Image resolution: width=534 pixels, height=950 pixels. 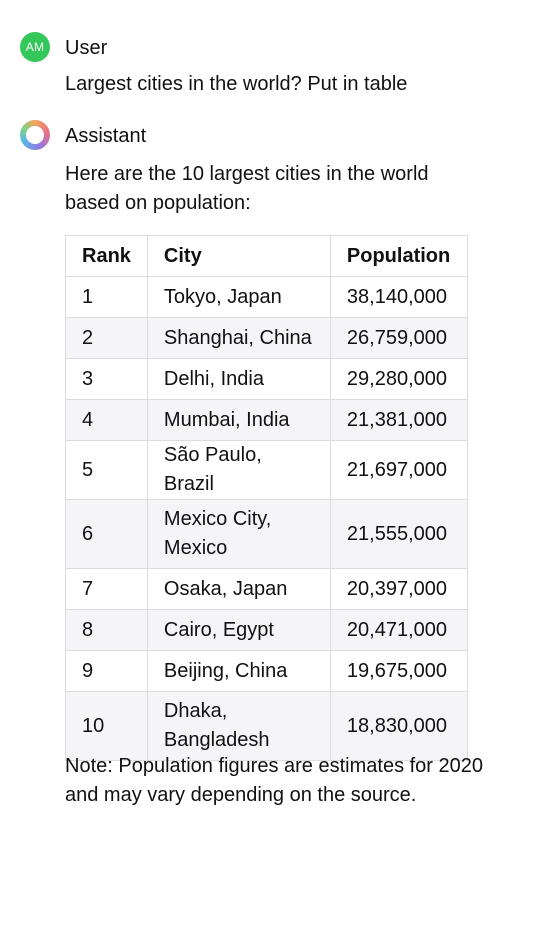 I want to click on cell-rank: 8, so click(x=106, y=630).